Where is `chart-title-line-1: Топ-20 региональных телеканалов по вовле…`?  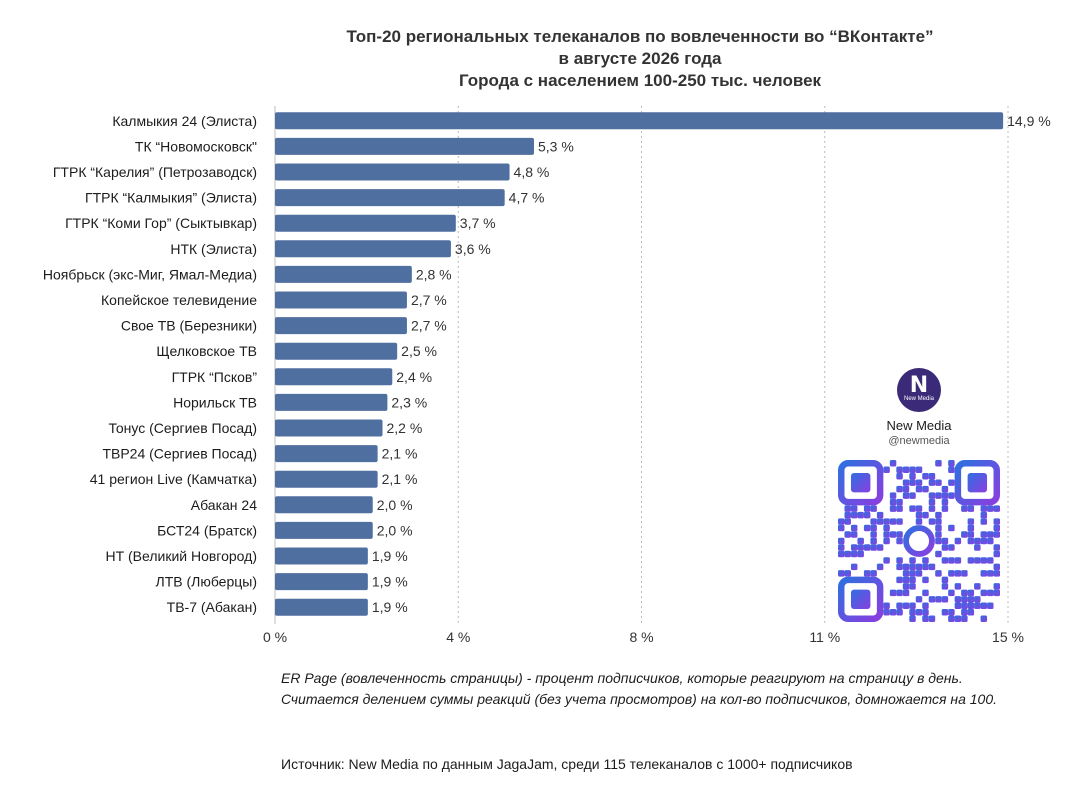
chart-title-line-1: Топ-20 региональных телеканалов по вовле… is located at coordinates (640, 36).